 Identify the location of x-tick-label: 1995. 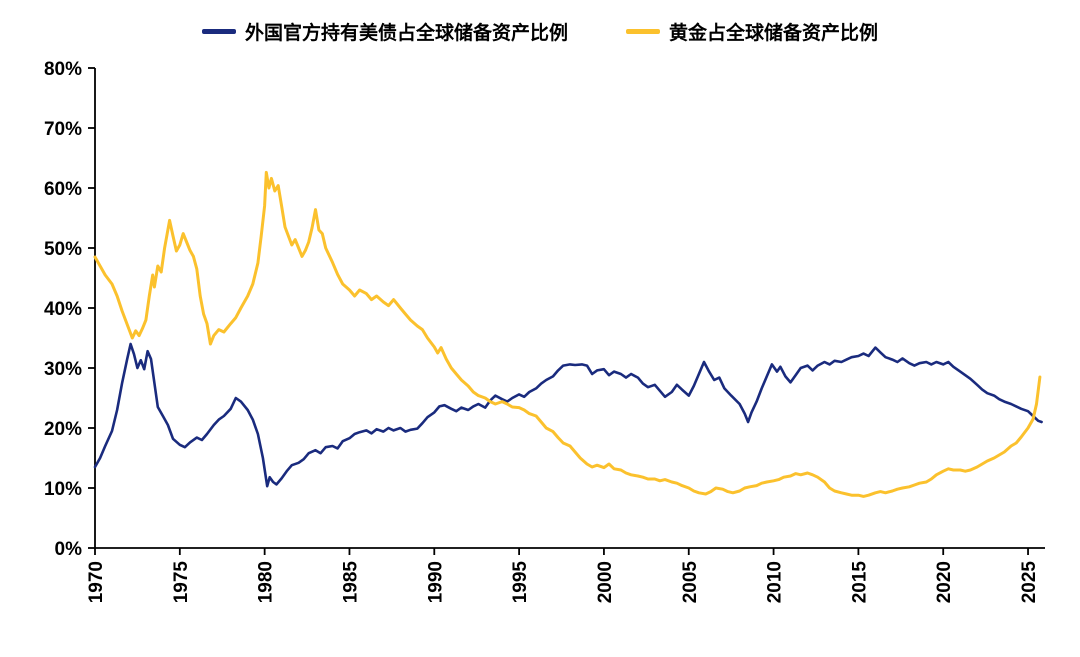
(520, 582).